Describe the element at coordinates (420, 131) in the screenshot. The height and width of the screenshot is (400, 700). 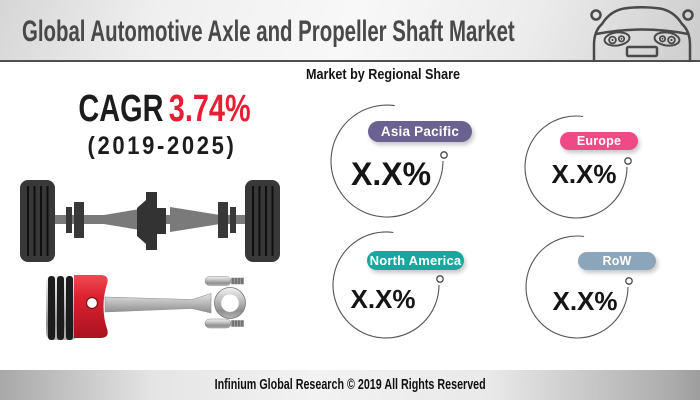
I see `region-badge: Asia Pacific` at that location.